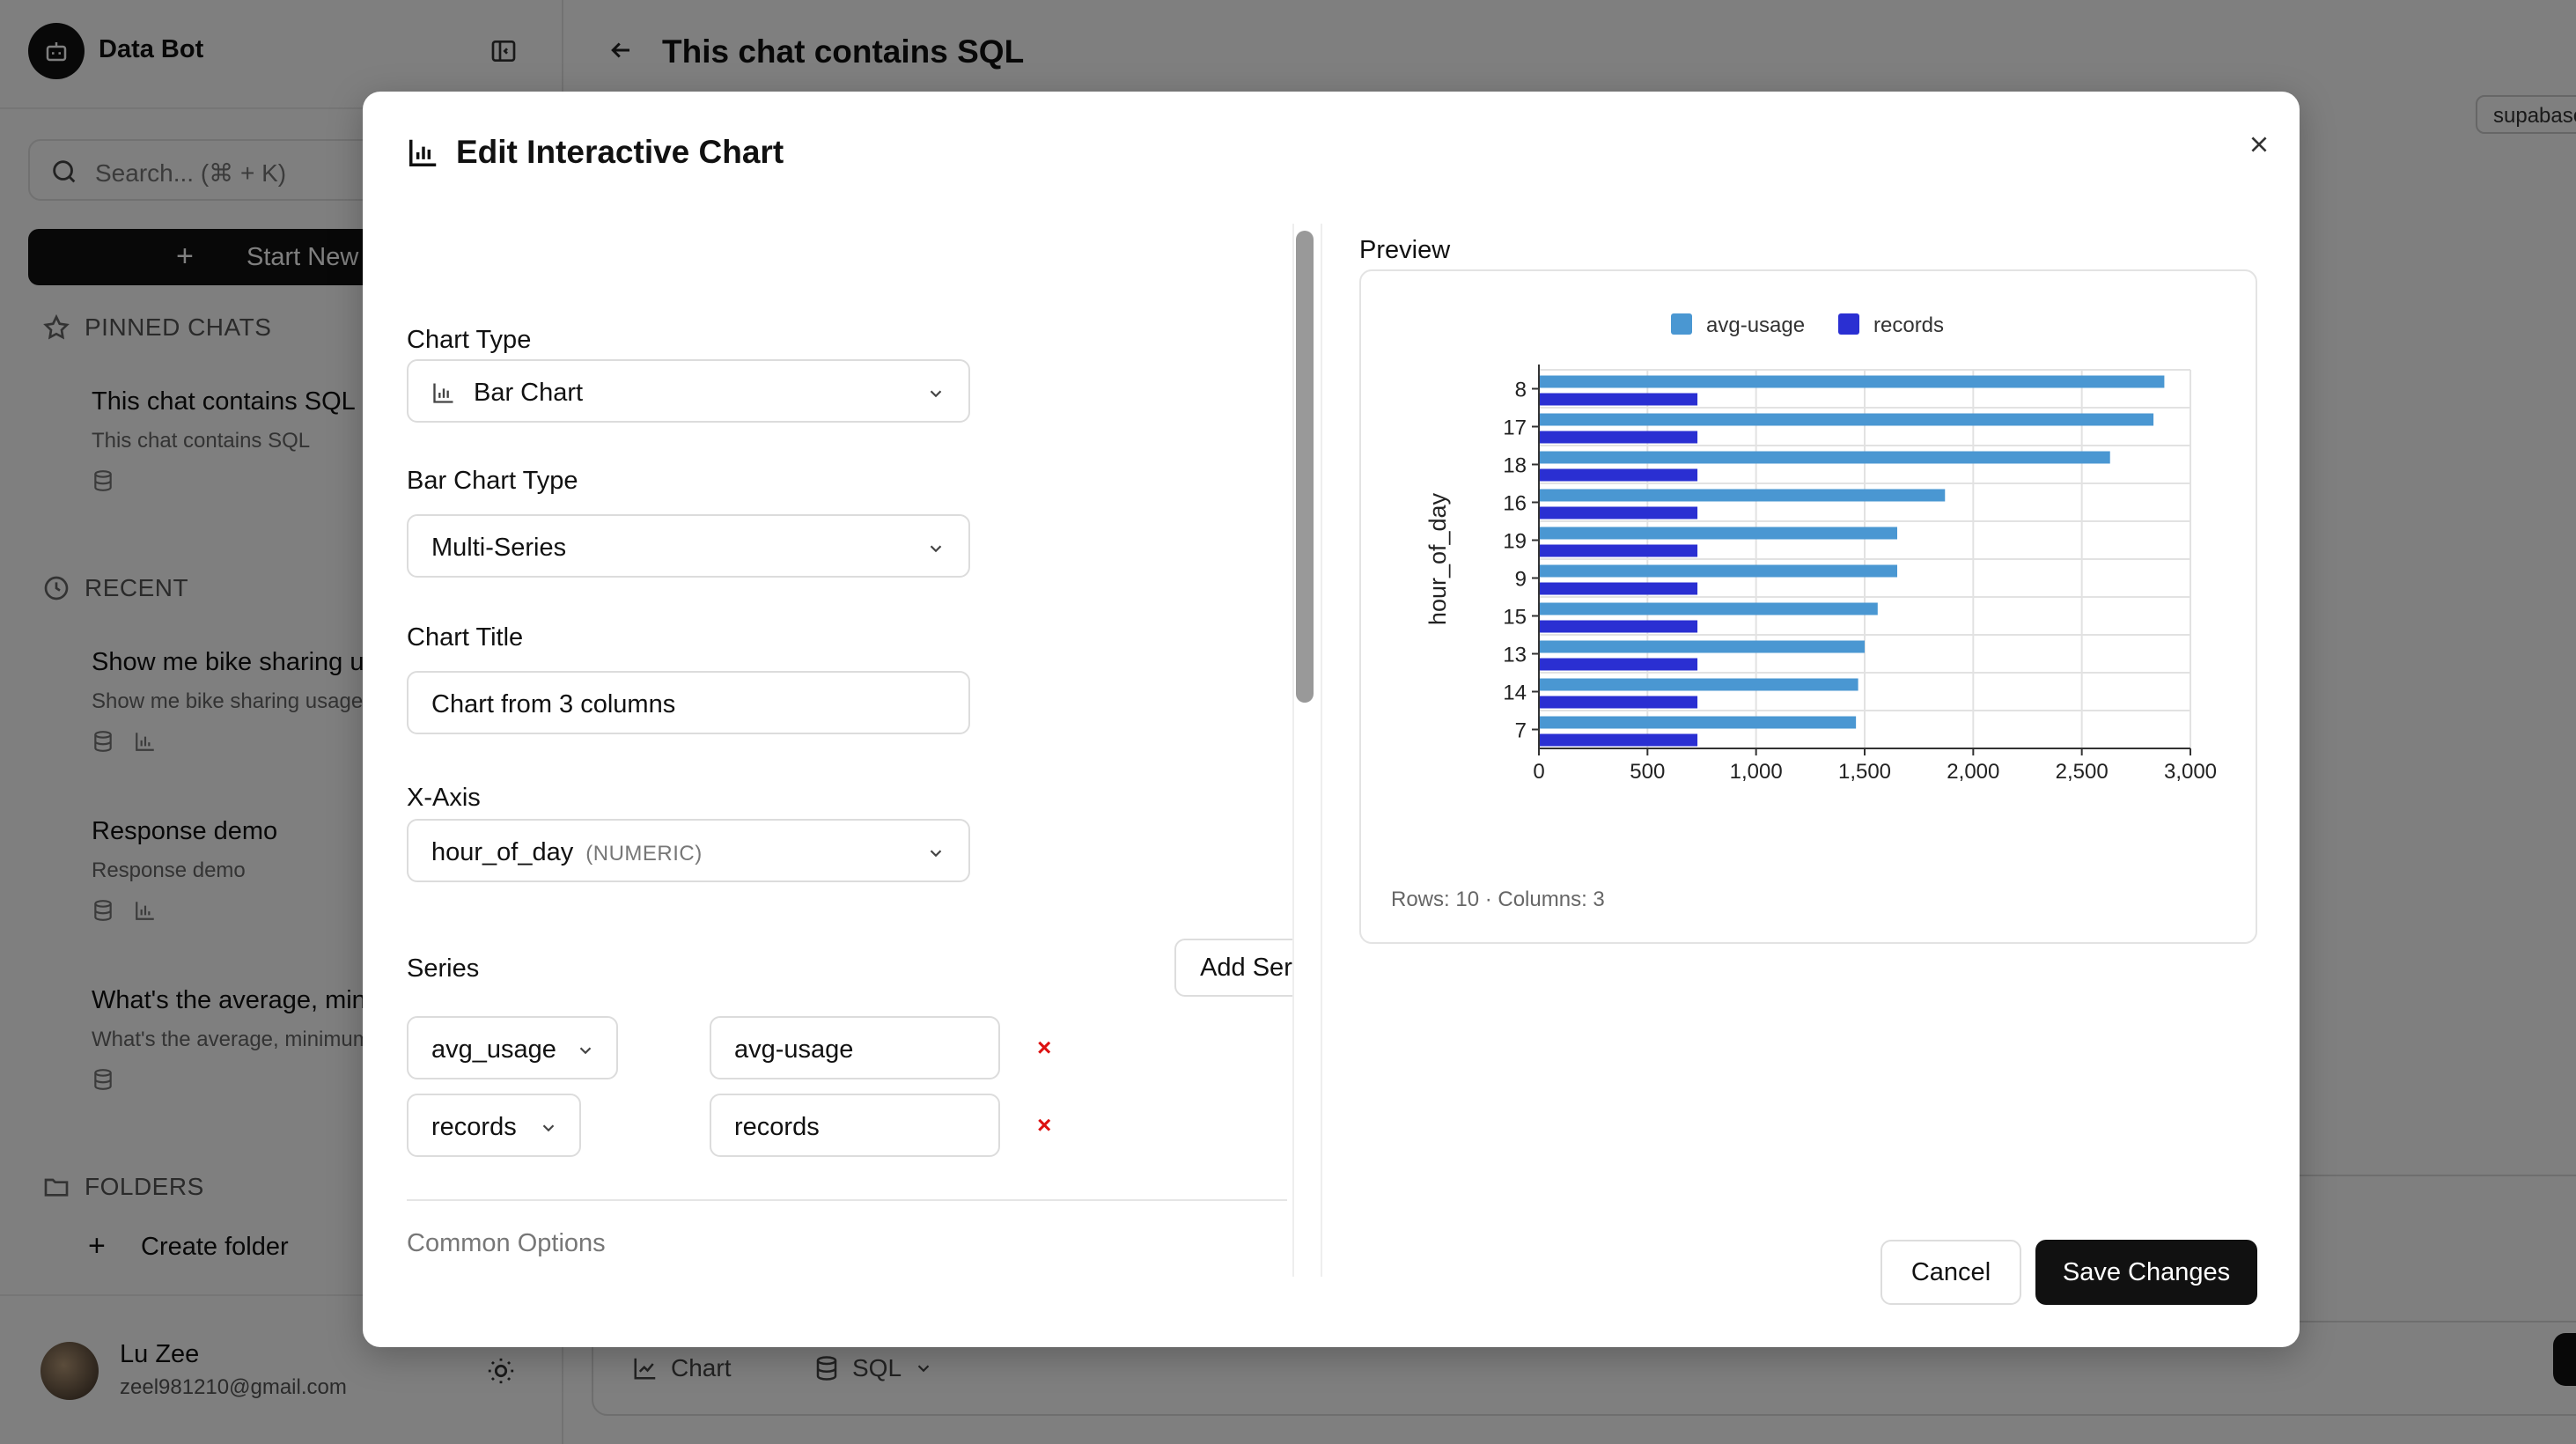  What do you see at coordinates (689, 391) in the screenshot?
I see `chart-type-select: Bar Chart` at bounding box center [689, 391].